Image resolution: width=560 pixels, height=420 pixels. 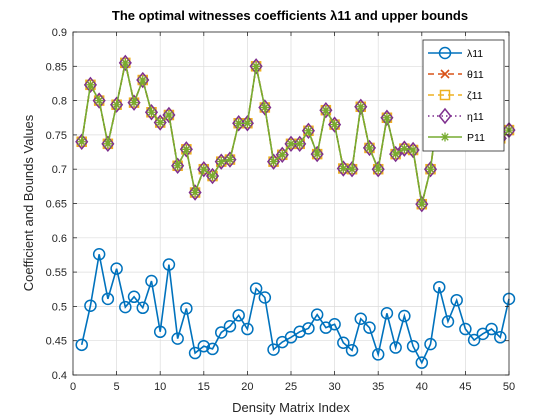 I want to click on x-tick-label: 5, so click(x=117, y=387).